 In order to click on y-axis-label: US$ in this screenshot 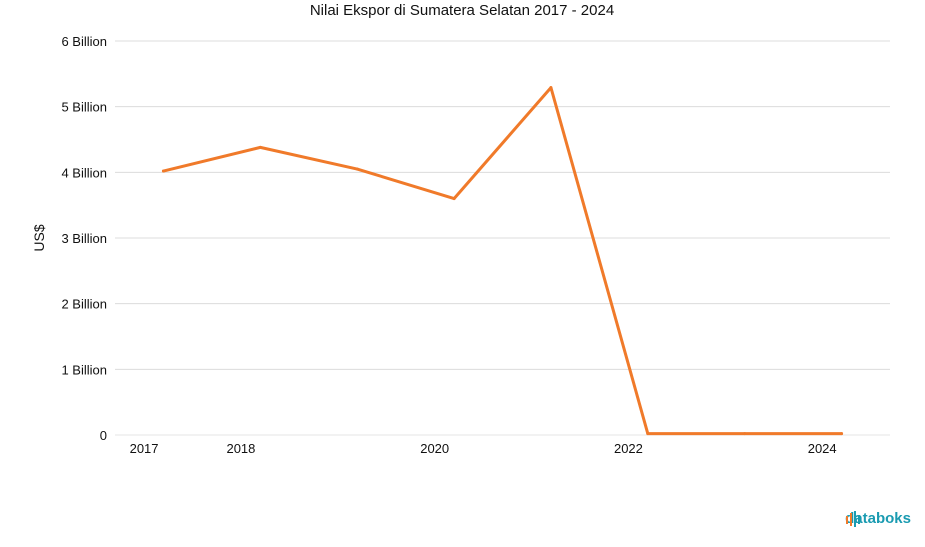, I will do `click(39, 237)`.